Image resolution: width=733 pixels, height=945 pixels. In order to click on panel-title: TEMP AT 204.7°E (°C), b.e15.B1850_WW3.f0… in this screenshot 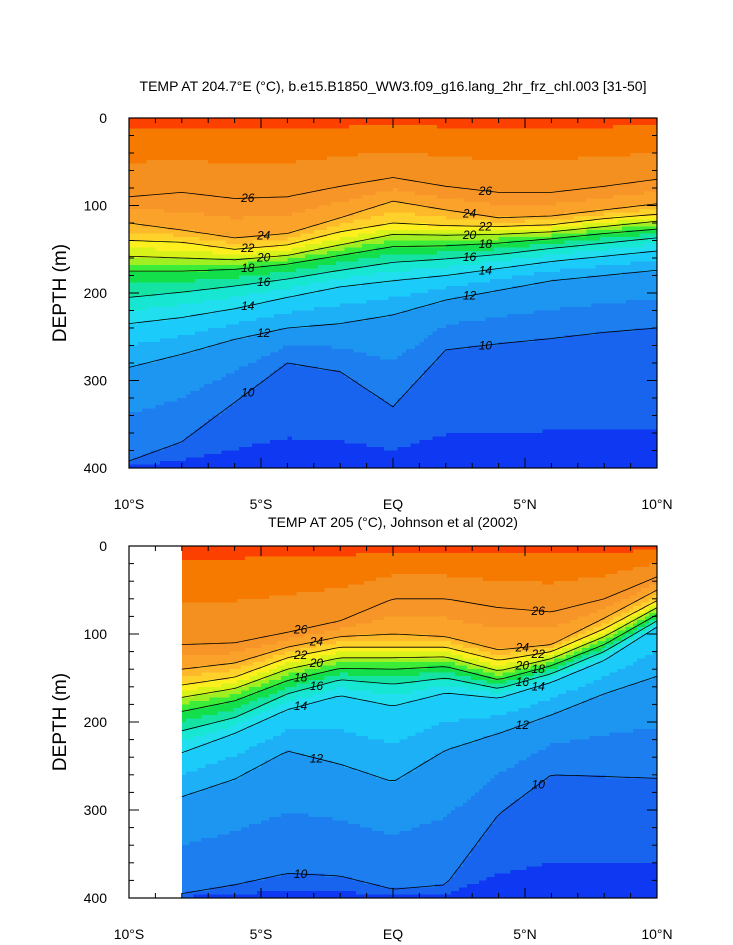, I will do `click(393, 86)`.